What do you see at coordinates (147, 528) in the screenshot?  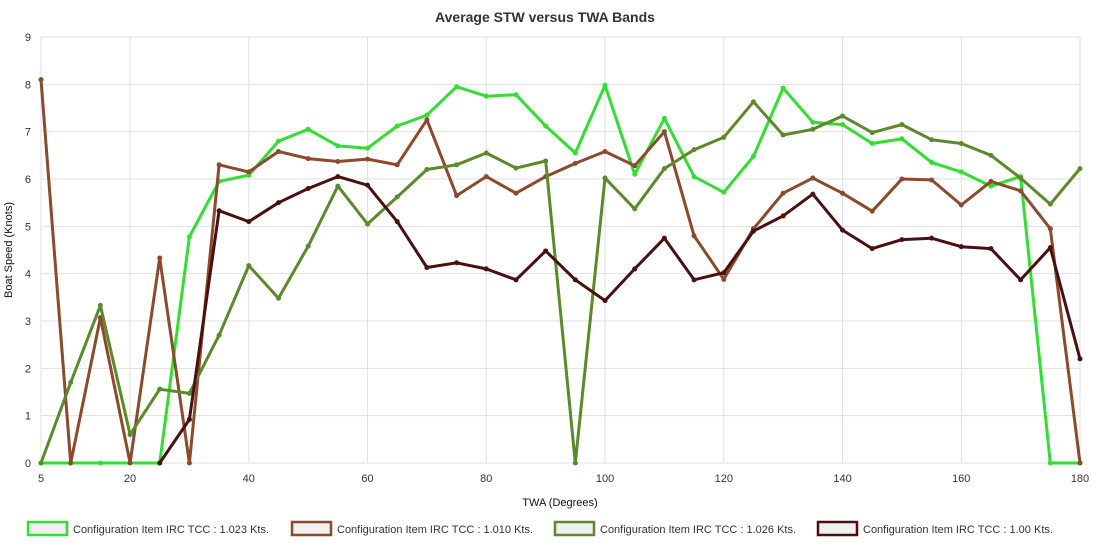 I see `legend-item: Configuration Item IRC TCC : 1.023 Kts.` at bounding box center [147, 528].